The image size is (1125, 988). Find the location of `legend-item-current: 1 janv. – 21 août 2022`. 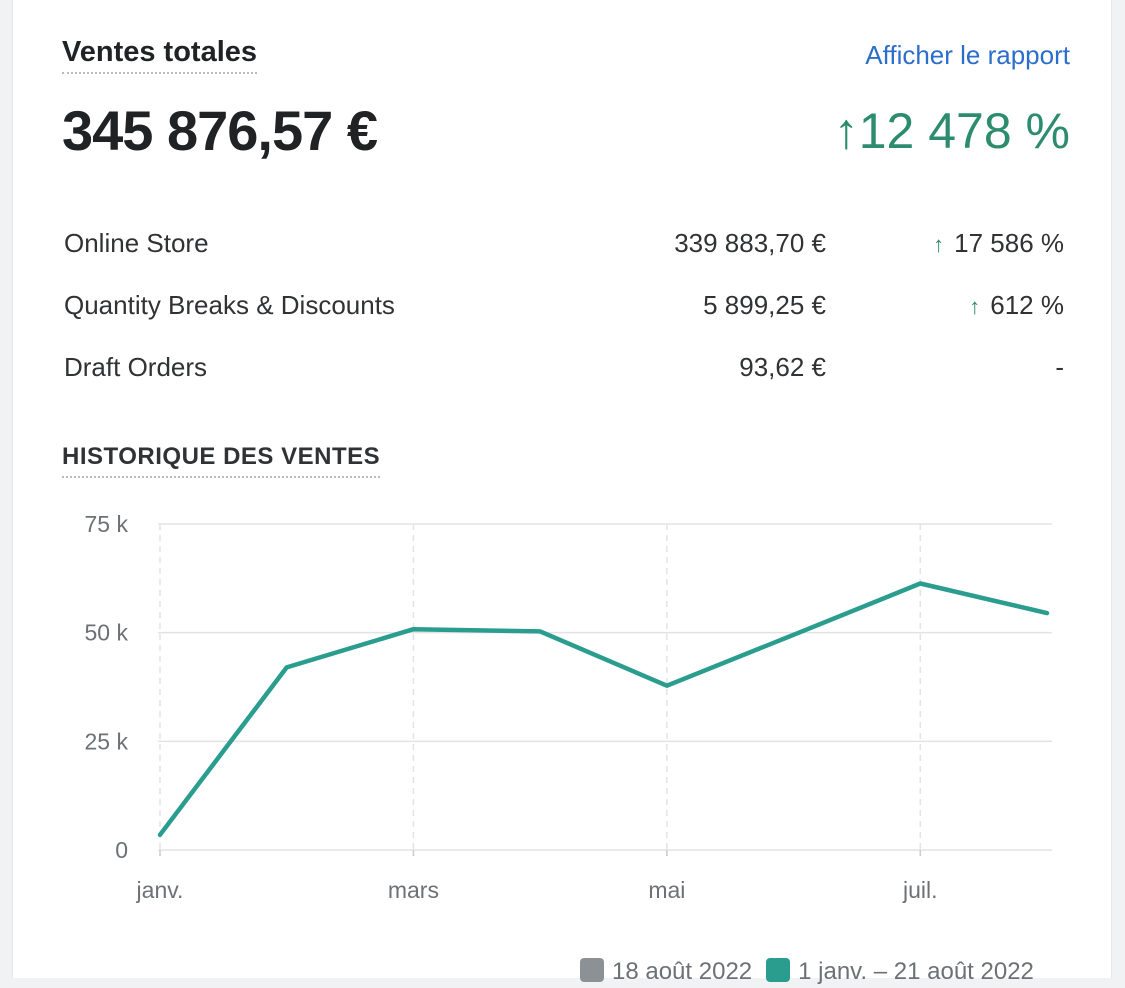

legend-item-current: 1 janv. – 21 août 2022 is located at coordinates (900, 972).